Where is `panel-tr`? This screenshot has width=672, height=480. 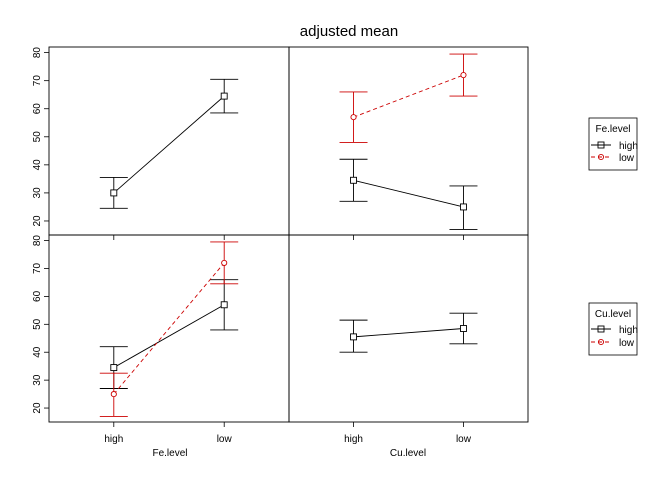
panel-tr is located at coordinates (408, 143).